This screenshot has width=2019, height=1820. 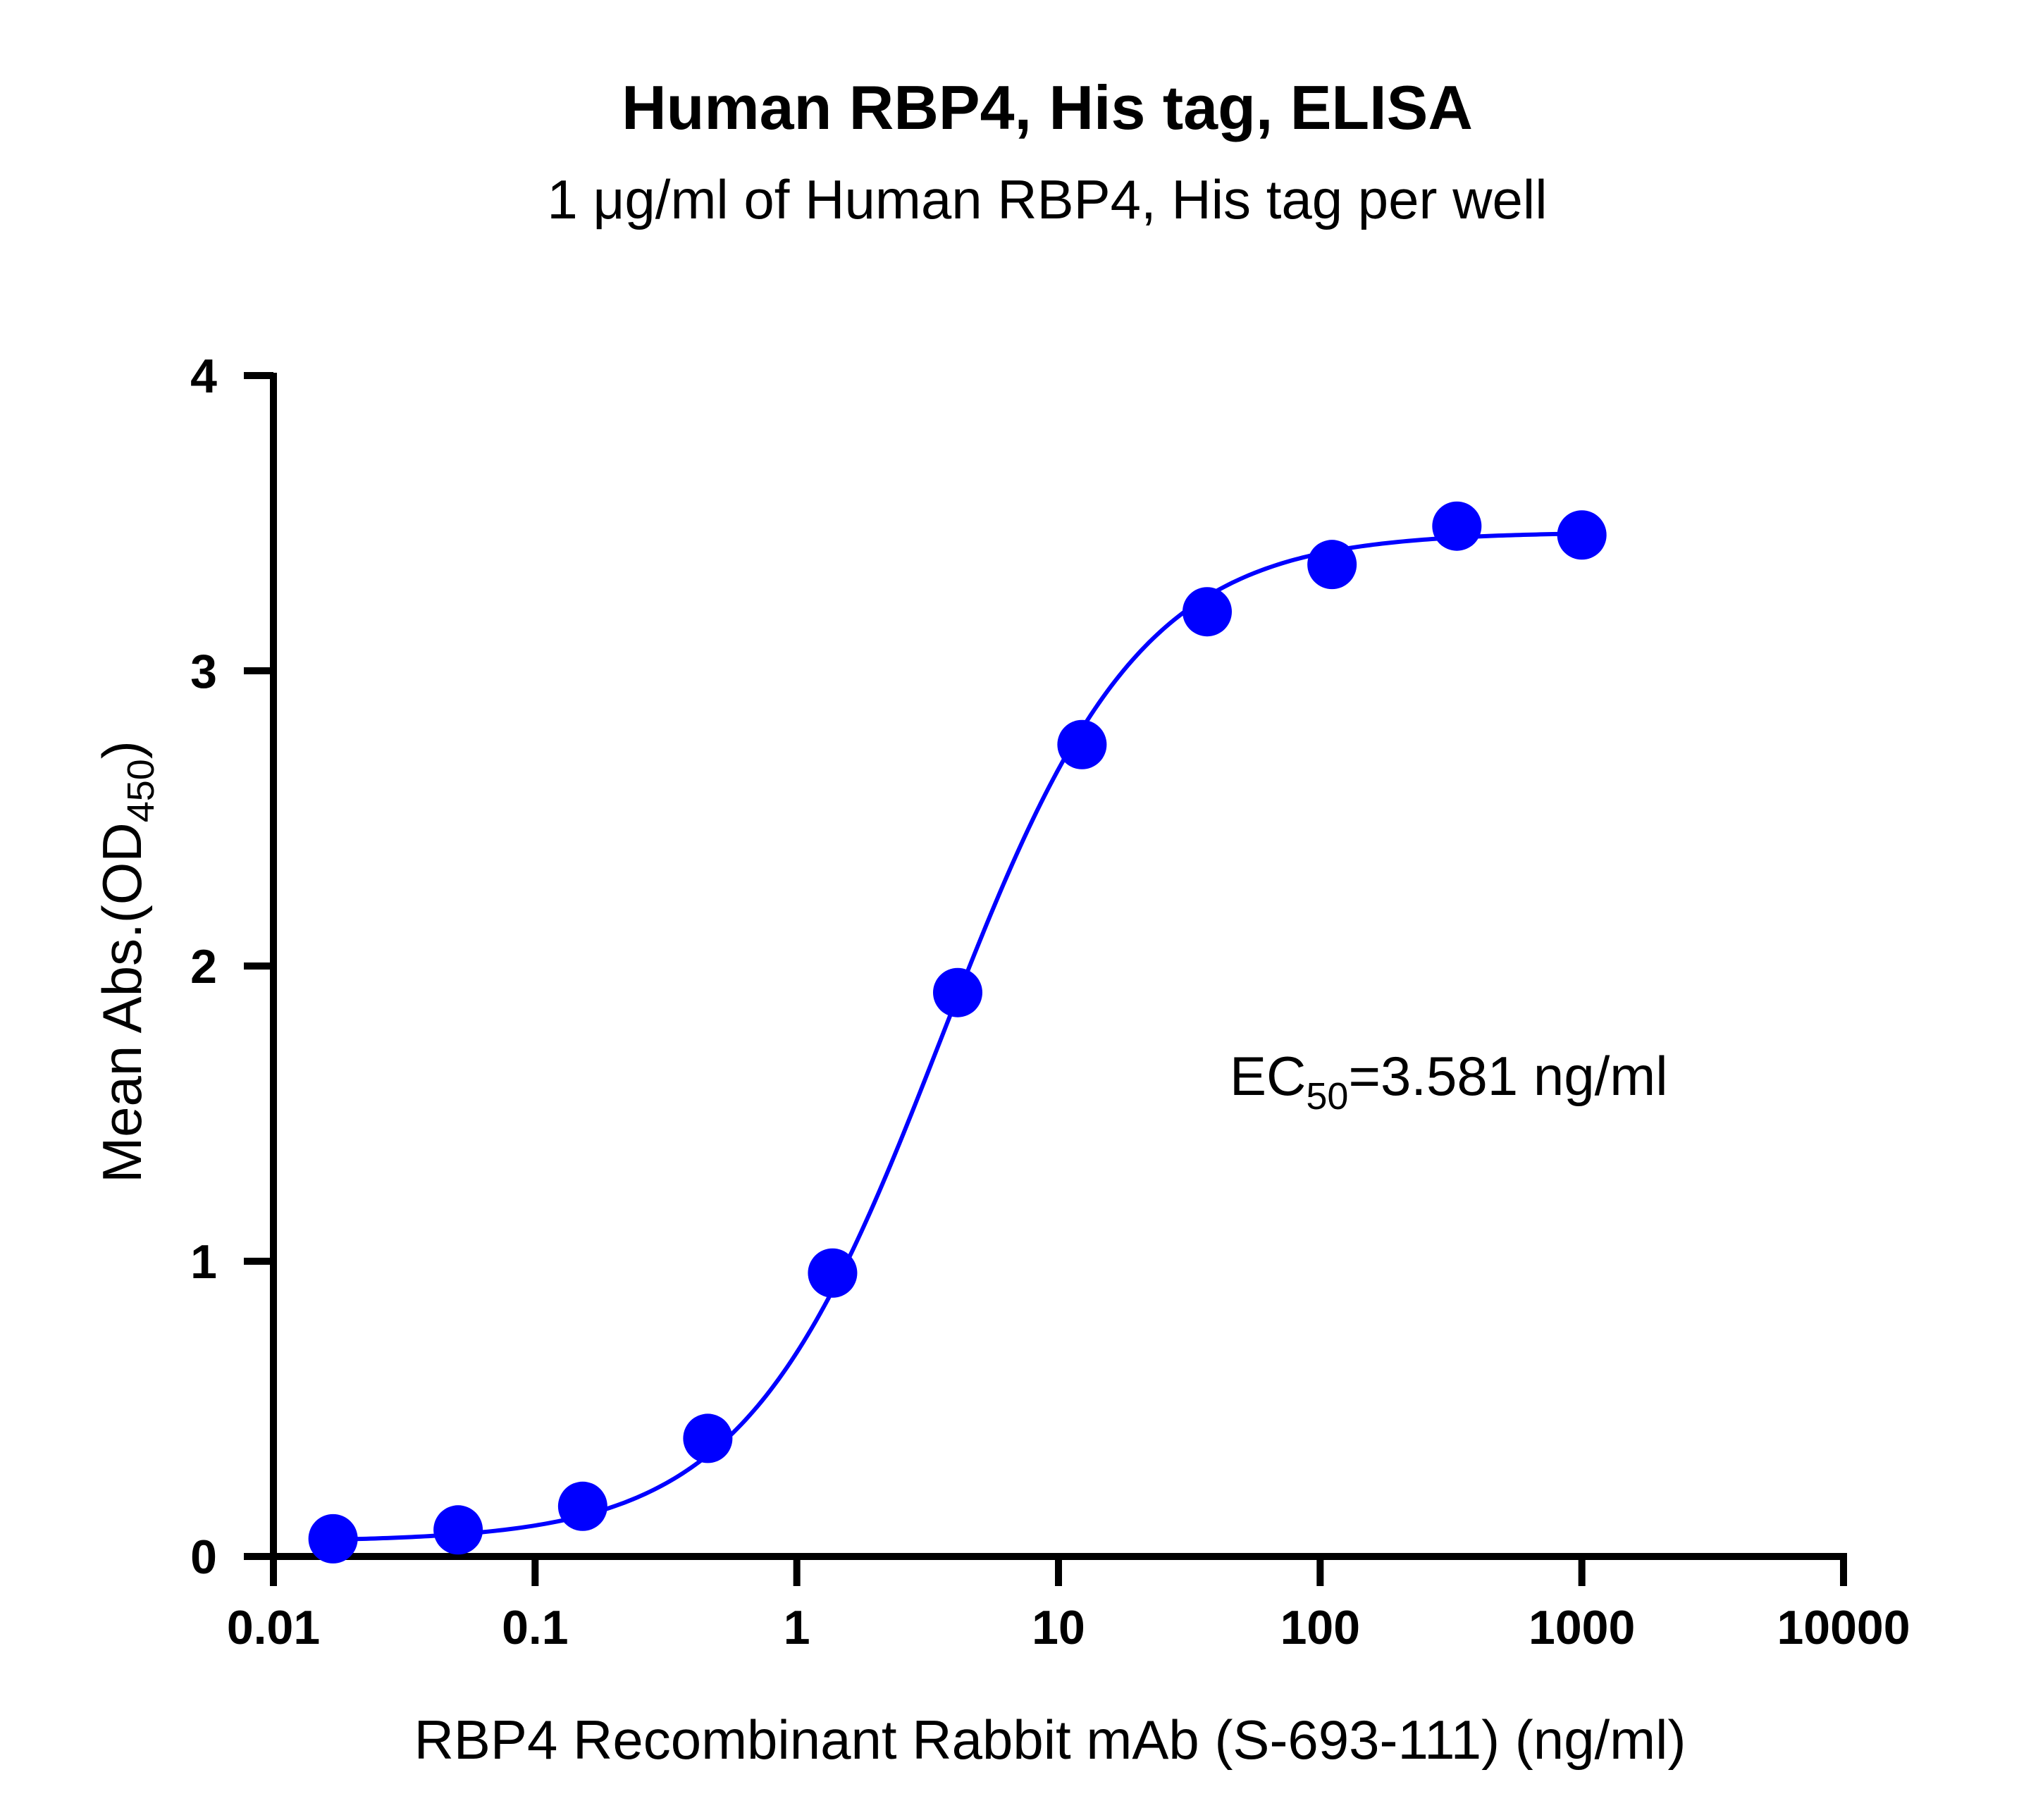 What do you see at coordinates (203, 671) in the screenshot?
I see `y-tick-label: 3` at bounding box center [203, 671].